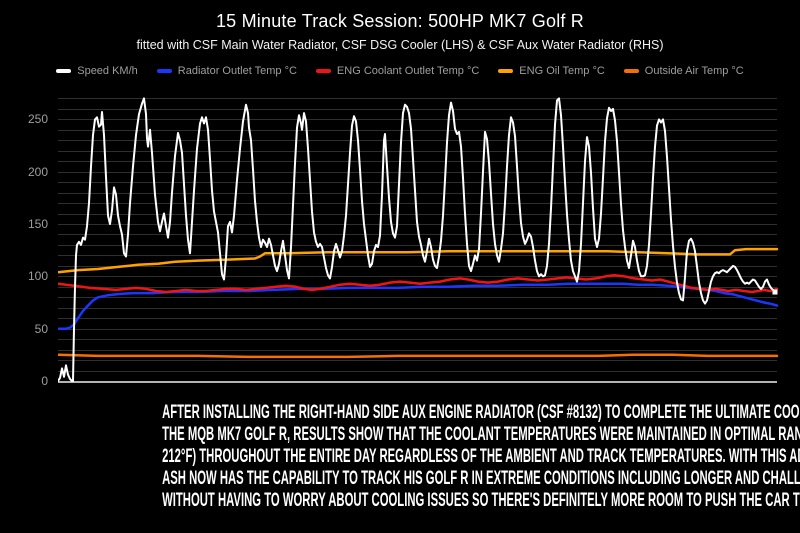  I want to click on legend-label: Outside Air Temp °C, so click(694, 71).